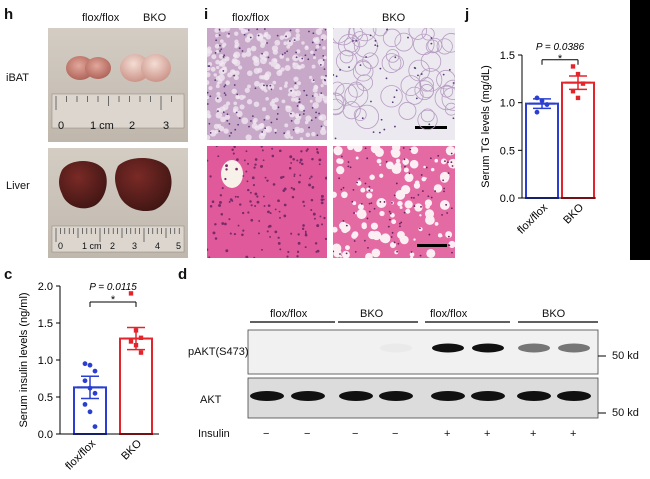  I want to click on row-label-liver: Liver, so click(18, 186).